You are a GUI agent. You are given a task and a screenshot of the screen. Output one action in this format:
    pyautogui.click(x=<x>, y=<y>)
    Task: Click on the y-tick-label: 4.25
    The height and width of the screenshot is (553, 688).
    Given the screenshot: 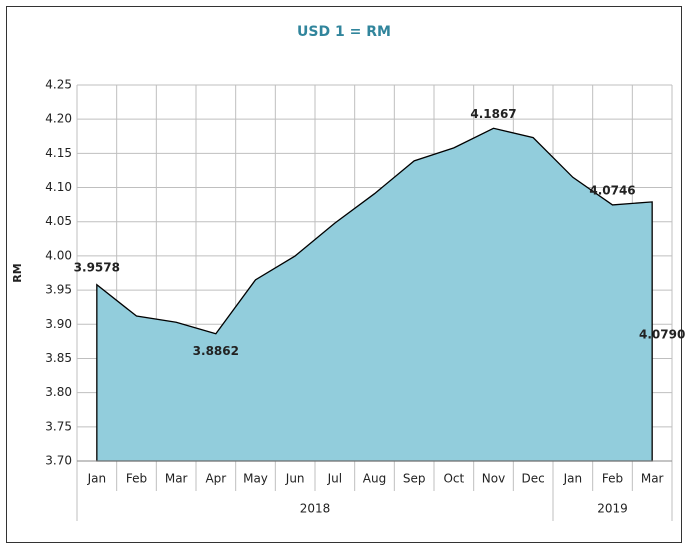 What is the action you would take?
    pyautogui.click(x=58, y=85)
    